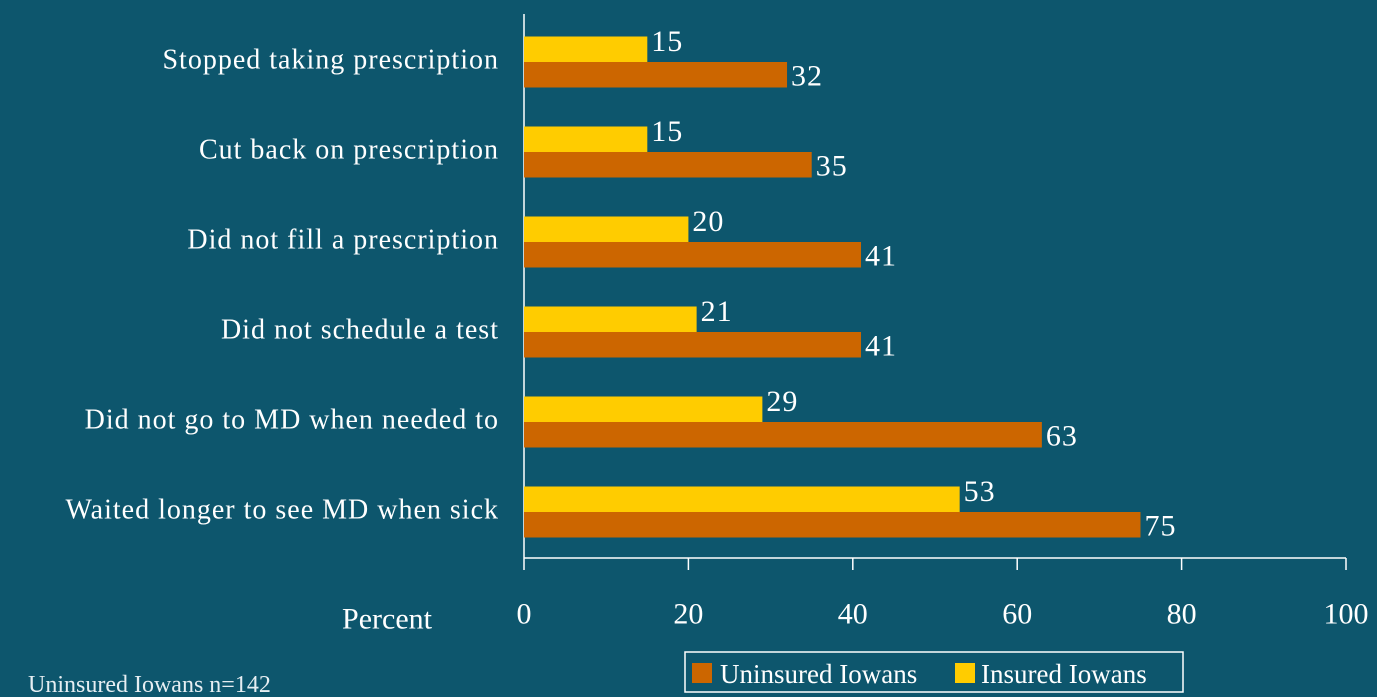 This screenshot has height=697, width=1377. I want to click on value-label: 32, so click(807, 76).